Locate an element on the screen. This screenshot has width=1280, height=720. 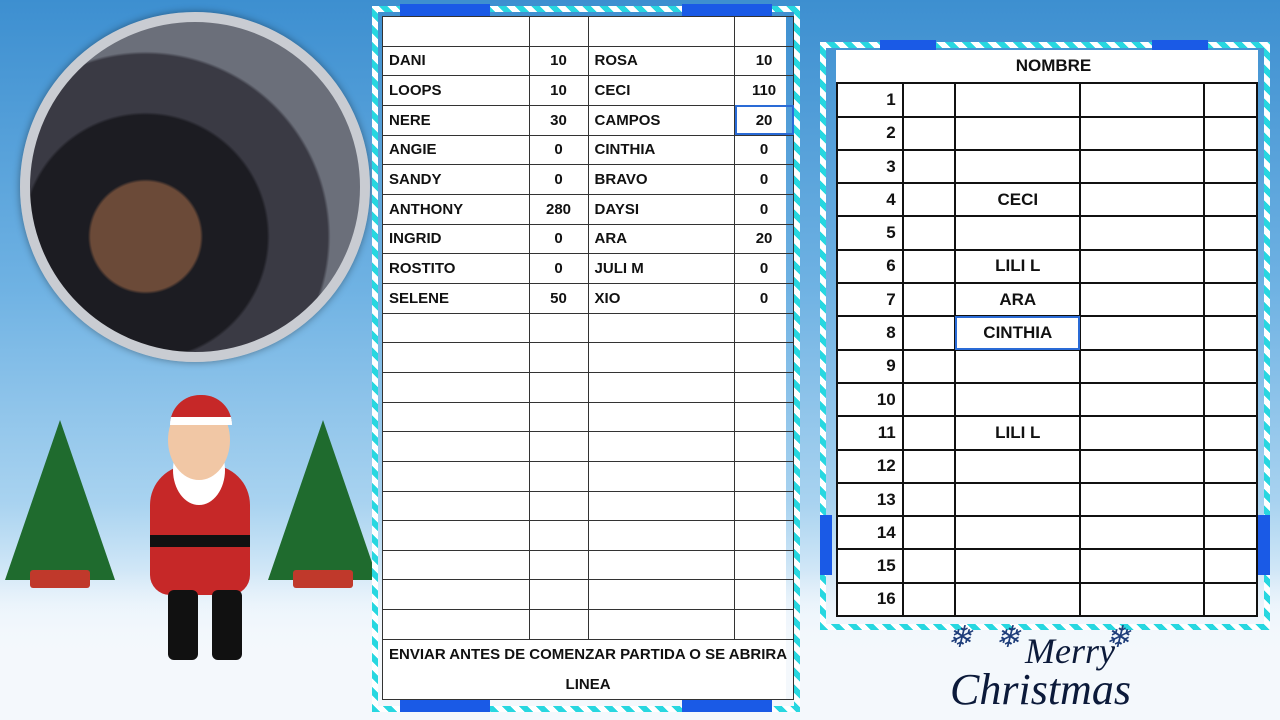
player-name-cell: SELENE is located at coordinates (456, 298).